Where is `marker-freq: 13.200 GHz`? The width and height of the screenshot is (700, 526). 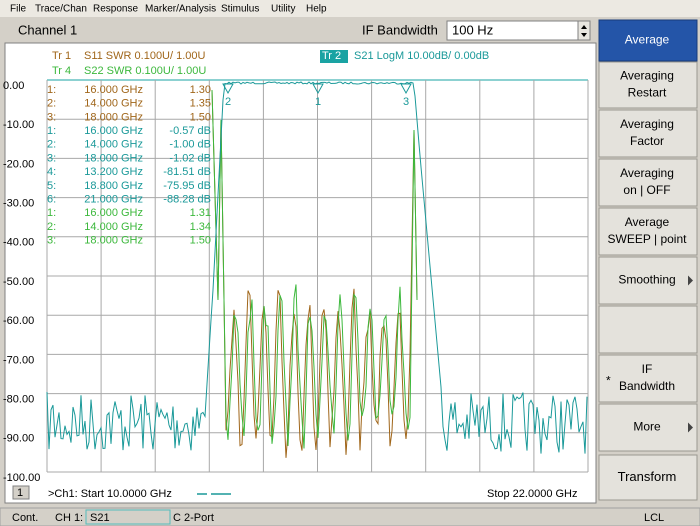 marker-freq: 13.200 GHz is located at coordinates (113, 172).